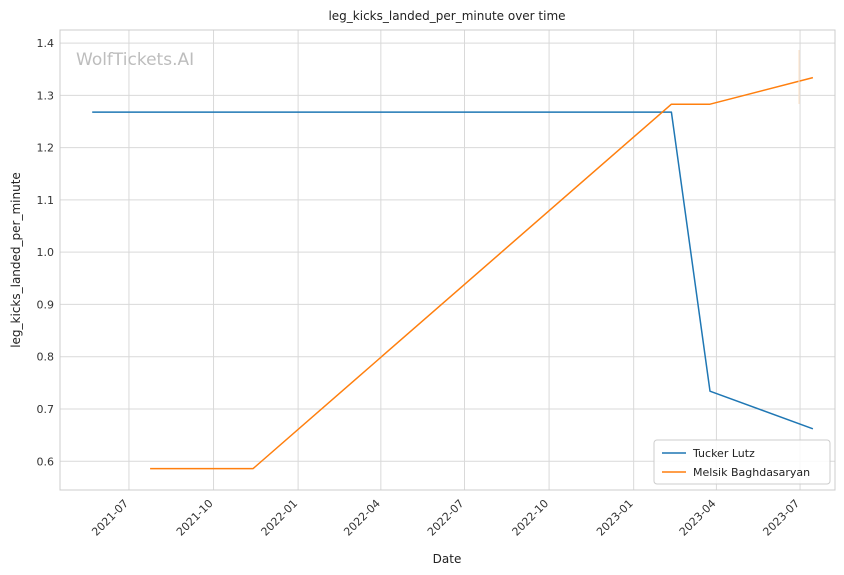  I want to click on y-tick-label: 0.7, so click(46, 409).